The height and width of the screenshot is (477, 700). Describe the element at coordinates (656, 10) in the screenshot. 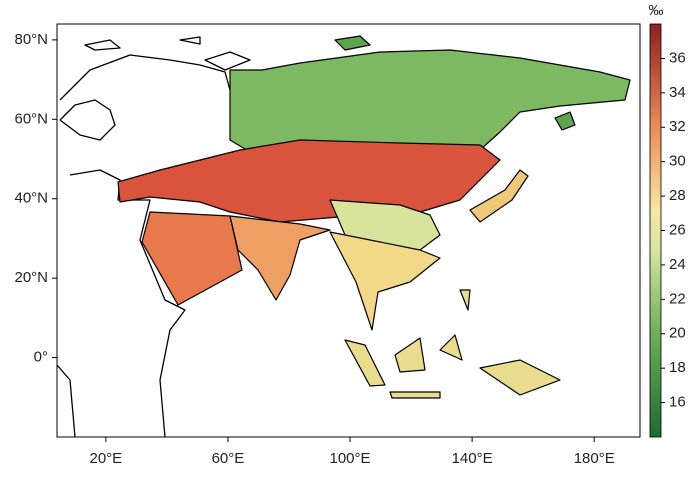

I see `colorbar-unit: ‰` at that location.